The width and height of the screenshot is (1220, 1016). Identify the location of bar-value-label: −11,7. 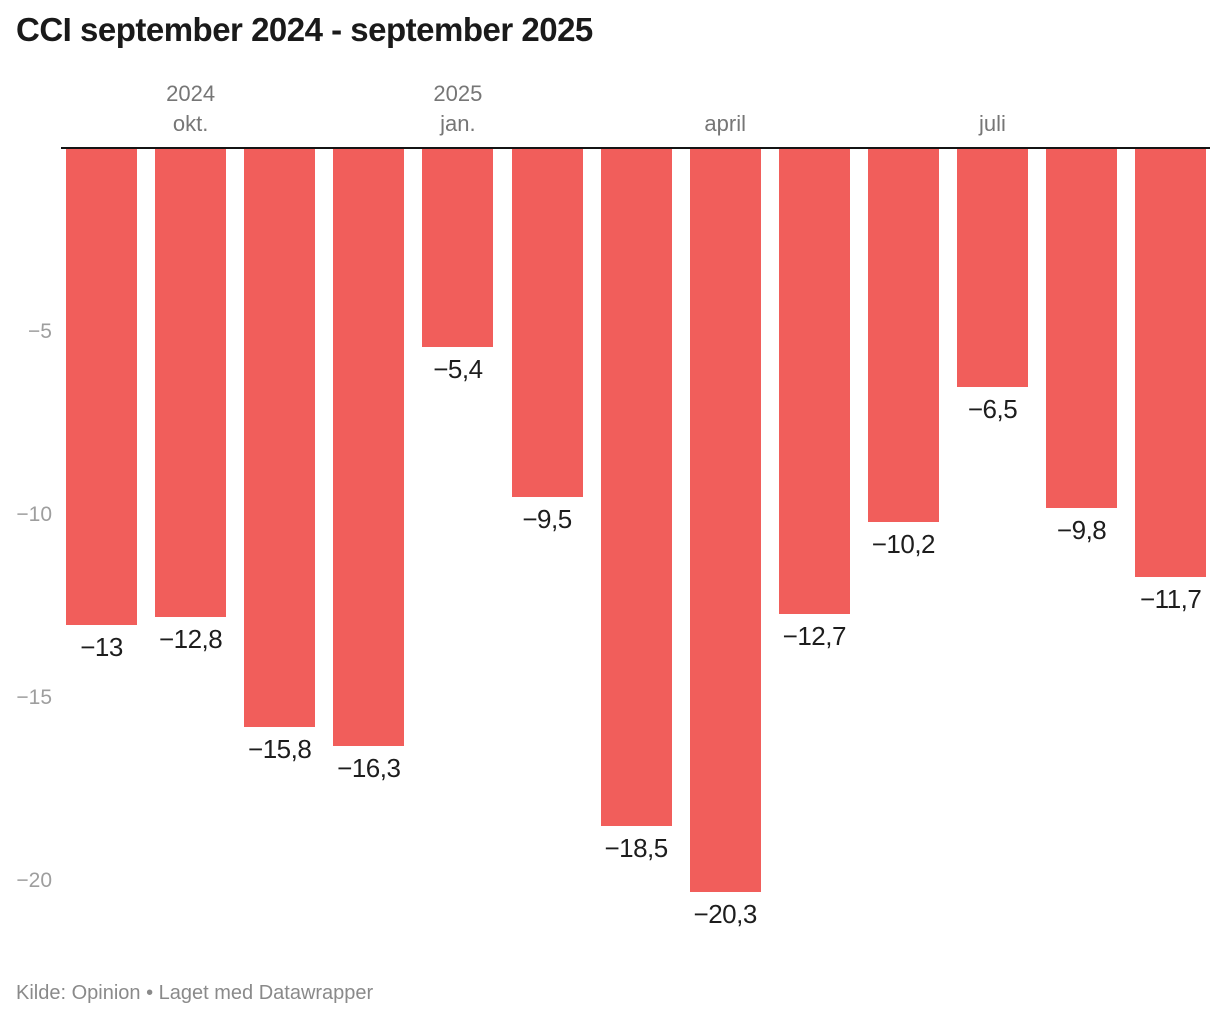
(1171, 599).